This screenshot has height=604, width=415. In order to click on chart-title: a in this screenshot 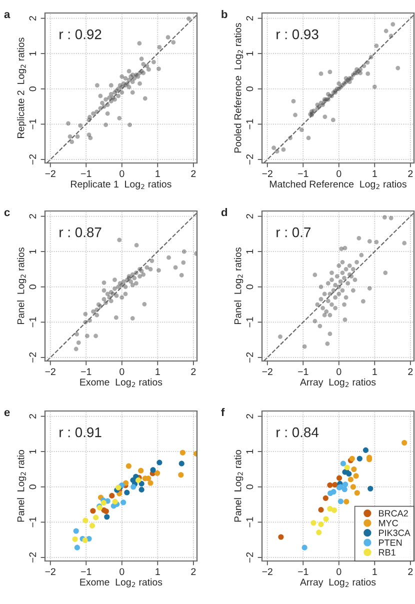, I will do `click(7, 15)`.